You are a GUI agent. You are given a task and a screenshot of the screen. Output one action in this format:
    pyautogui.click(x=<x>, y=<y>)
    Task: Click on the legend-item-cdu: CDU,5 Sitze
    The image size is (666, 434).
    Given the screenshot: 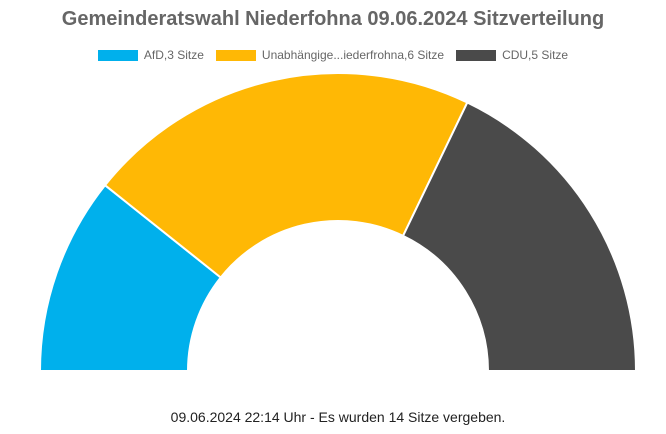 What is the action you would take?
    pyautogui.click(x=512, y=55)
    